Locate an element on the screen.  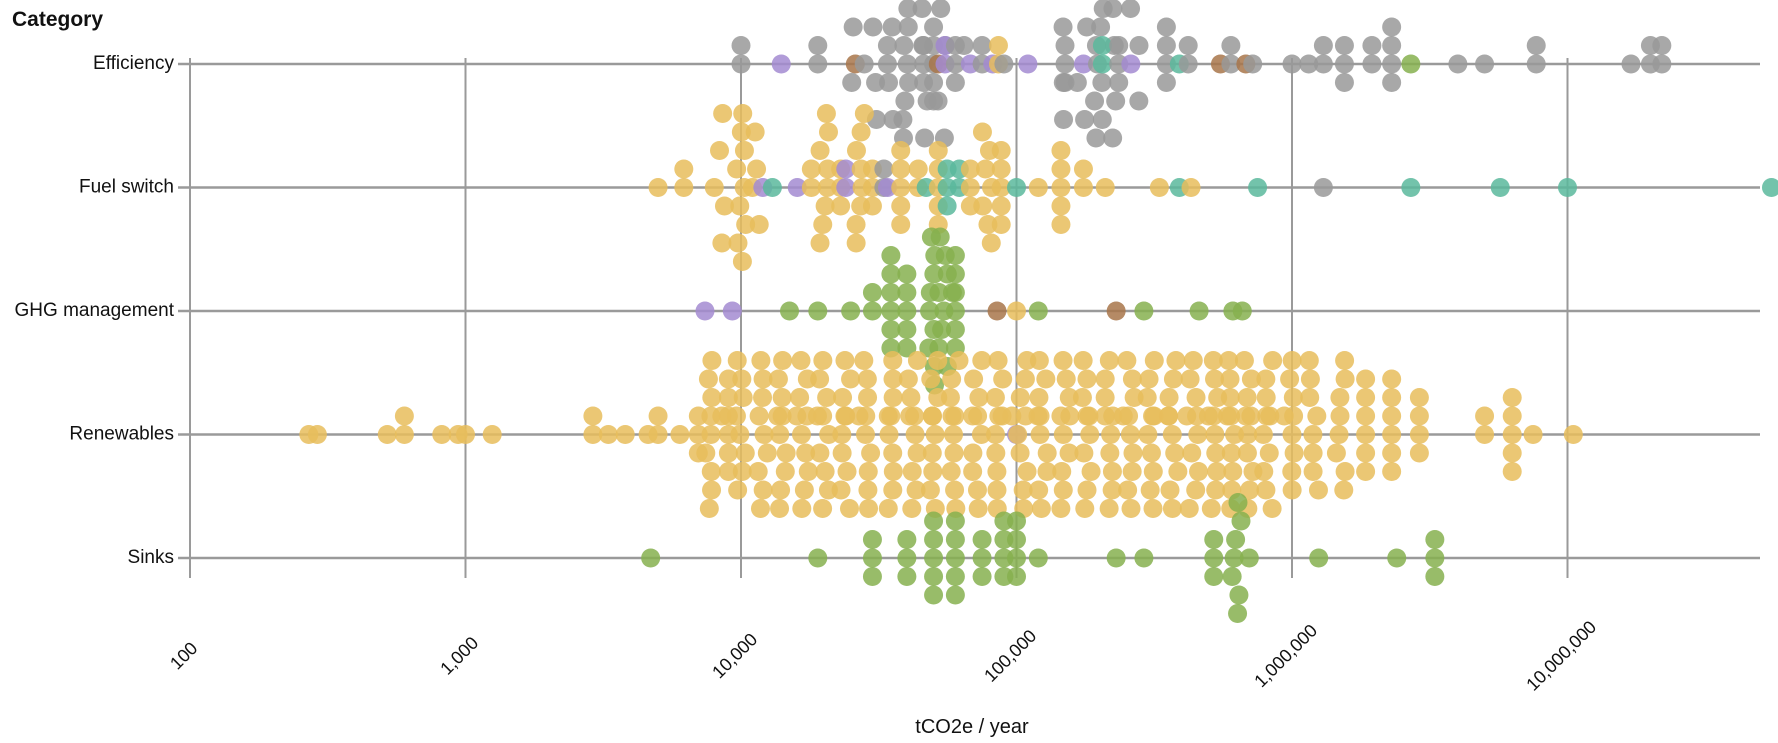
category-label: Efficiency is located at coordinates (133, 63).